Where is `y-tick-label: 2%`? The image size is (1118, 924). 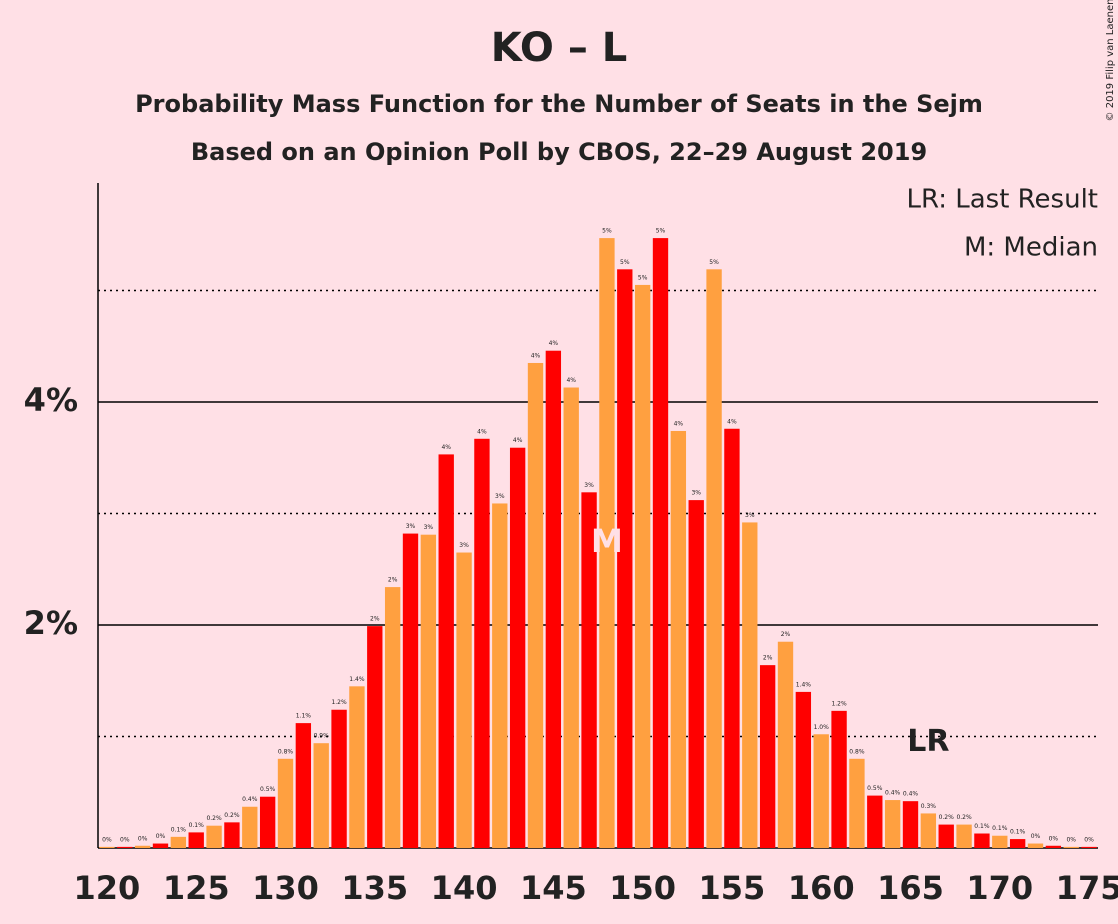
y-tick-label: 2% is located at coordinates (51, 623).